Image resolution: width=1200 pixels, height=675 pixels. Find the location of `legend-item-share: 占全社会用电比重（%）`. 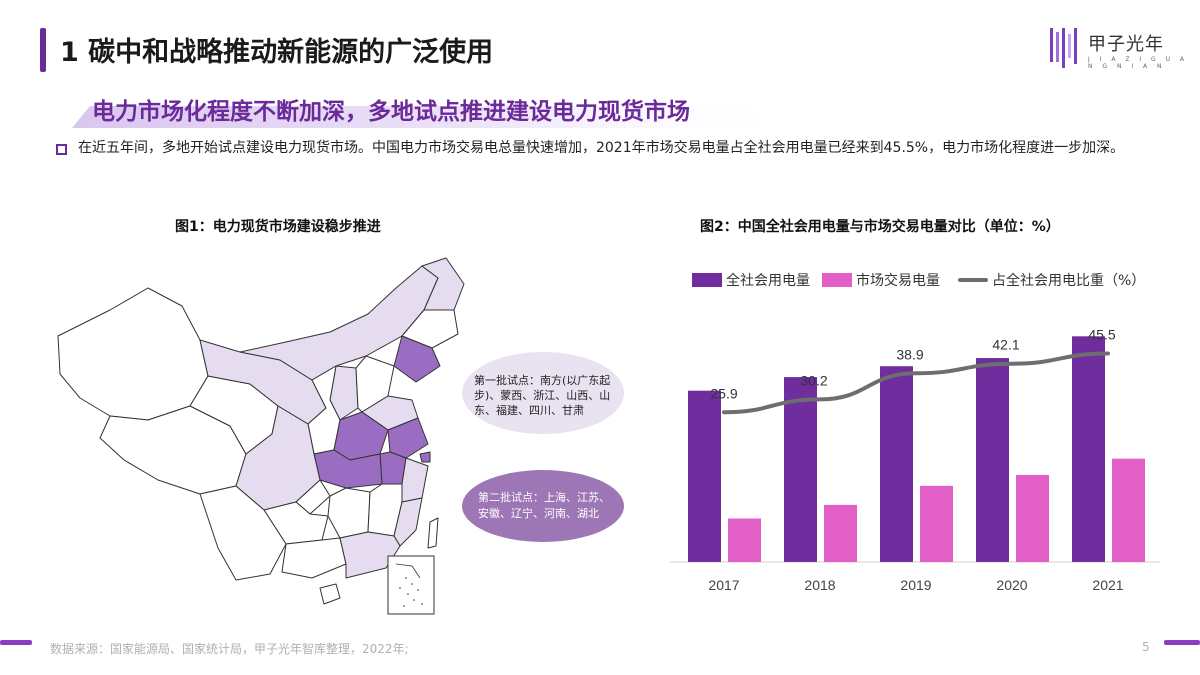

legend-item-share: 占全社会用电比重（%） is located at coordinates (1051, 280).